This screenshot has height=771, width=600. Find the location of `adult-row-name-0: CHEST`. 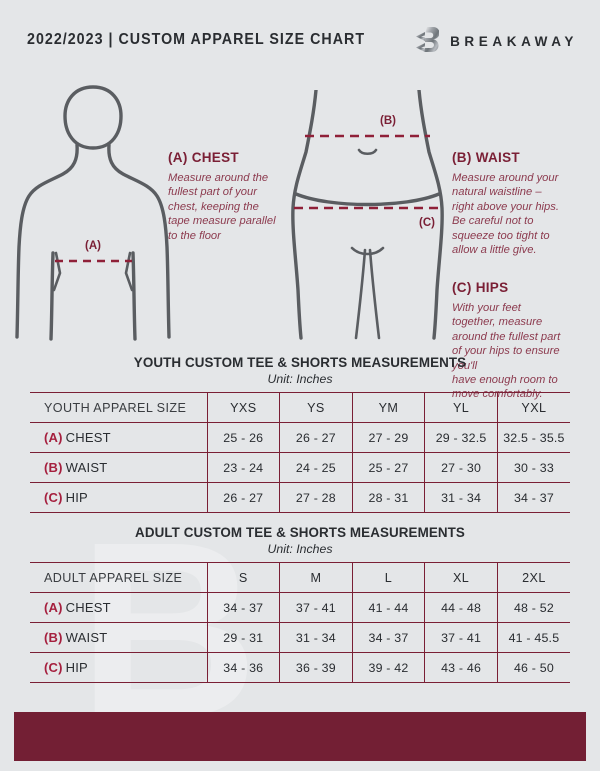

adult-row-name-0: CHEST is located at coordinates (88, 607).